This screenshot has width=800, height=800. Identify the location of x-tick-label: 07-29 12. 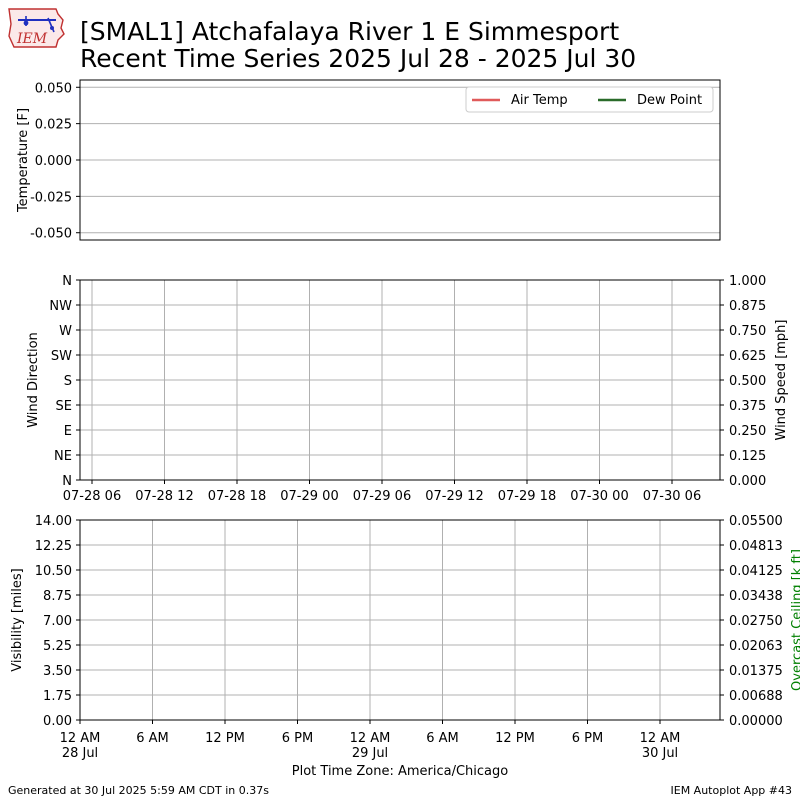
(454, 496).